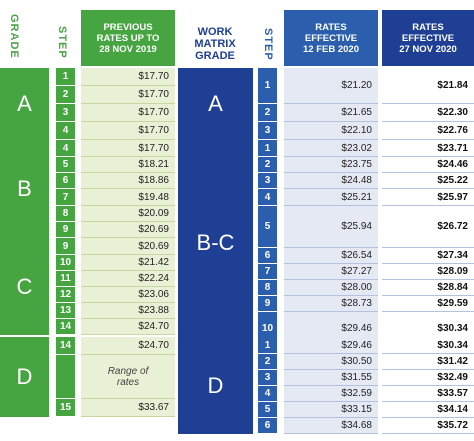  Describe the element at coordinates (428, 86) in the screenshot. I see `rate-nov-cell: $21.84` at that location.